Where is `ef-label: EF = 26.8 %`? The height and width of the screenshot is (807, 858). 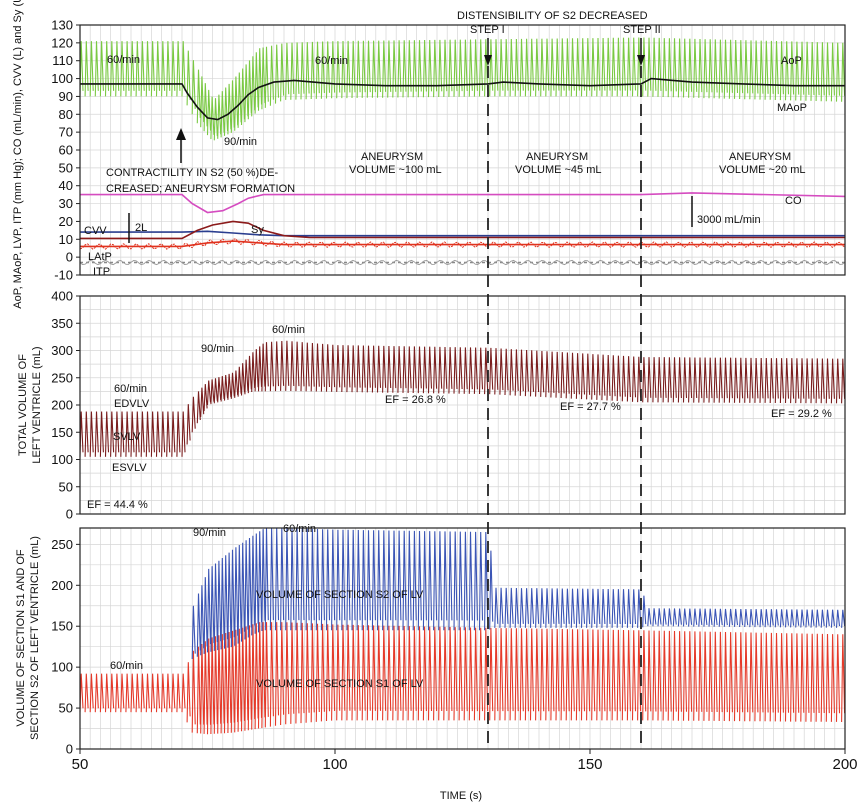
ef-label: EF = 26.8 % is located at coordinates (415, 400).